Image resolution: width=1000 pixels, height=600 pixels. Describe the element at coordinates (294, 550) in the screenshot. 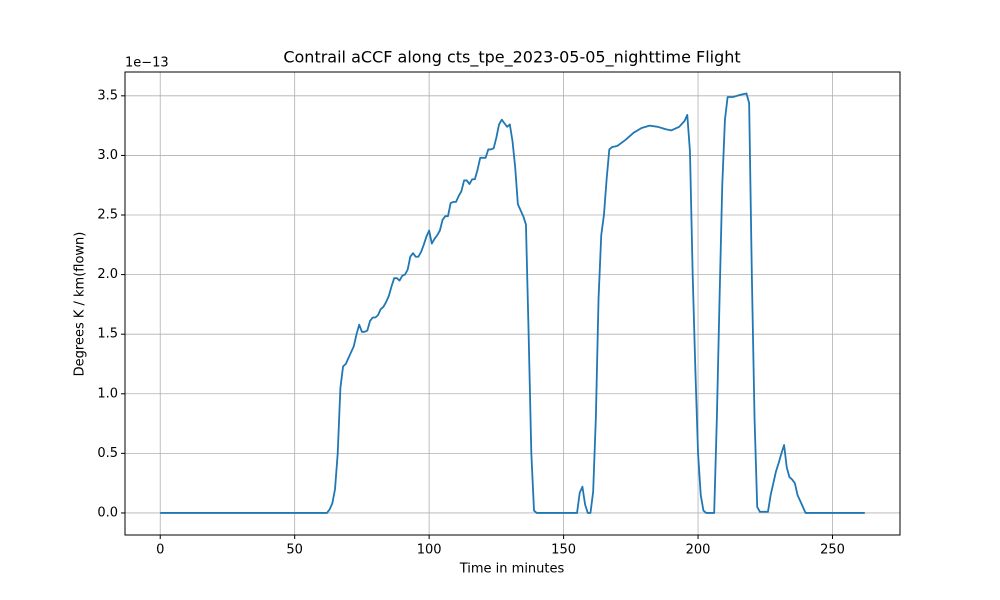

I see `x-tick-label: 50` at that location.